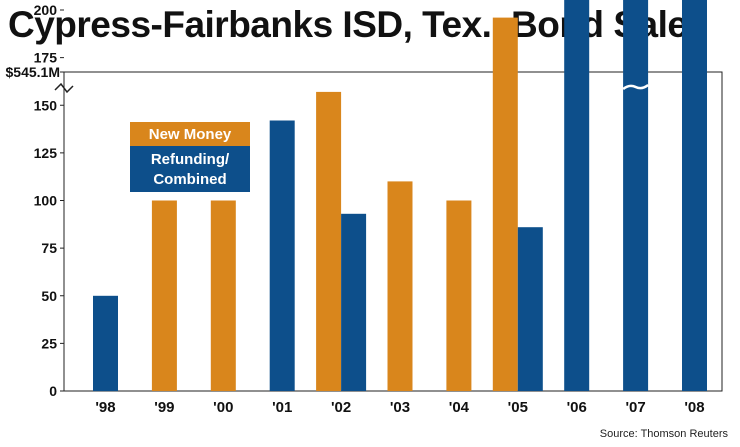 Image resolution: width=740 pixels, height=447 pixels. Describe the element at coordinates (358, 24) in the screenshot. I see `chart-title: Cypress-Fairbanks ISD, Tex., Bond Sales` at that location.